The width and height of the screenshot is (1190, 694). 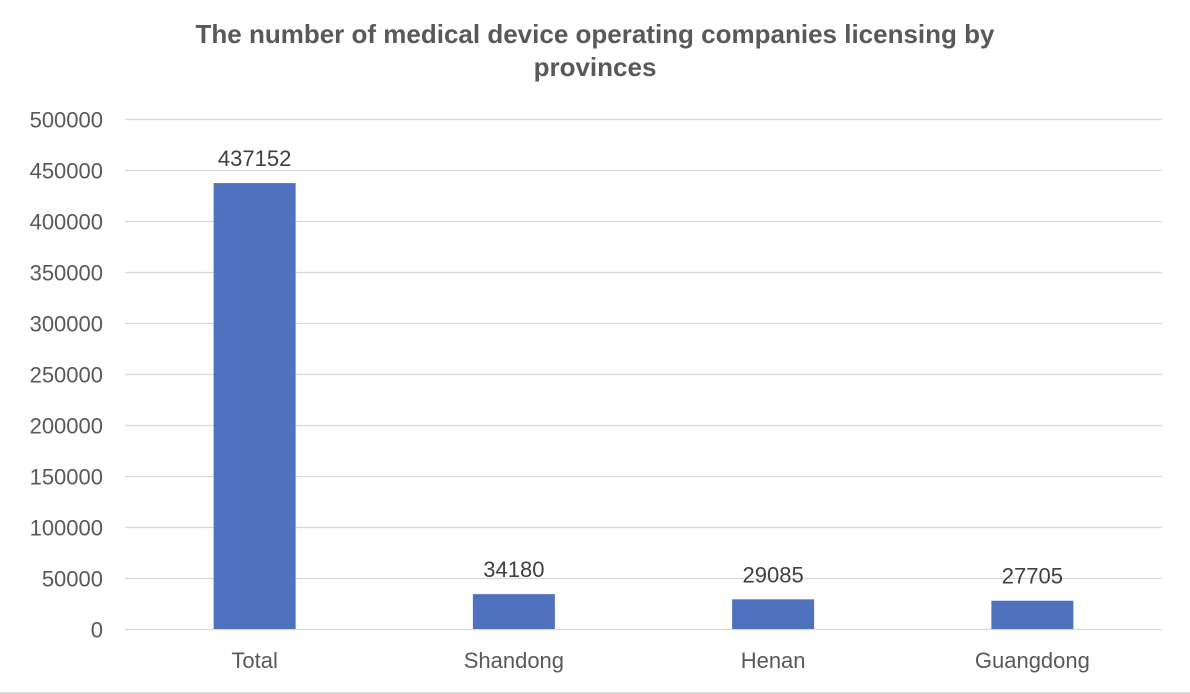 What do you see at coordinates (773, 660) in the screenshot?
I see `x-tick-label: Henan` at bounding box center [773, 660].